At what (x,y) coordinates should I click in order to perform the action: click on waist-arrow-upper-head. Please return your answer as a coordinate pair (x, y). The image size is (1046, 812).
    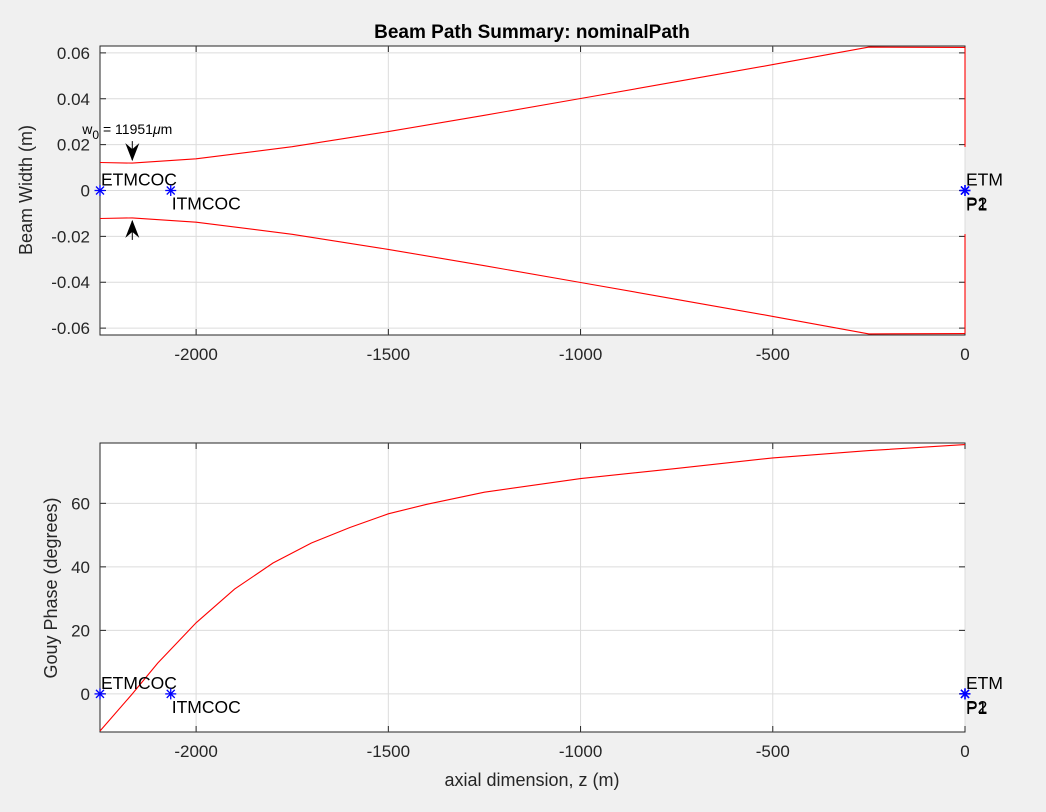
    Looking at the image, I should click on (132, 152).